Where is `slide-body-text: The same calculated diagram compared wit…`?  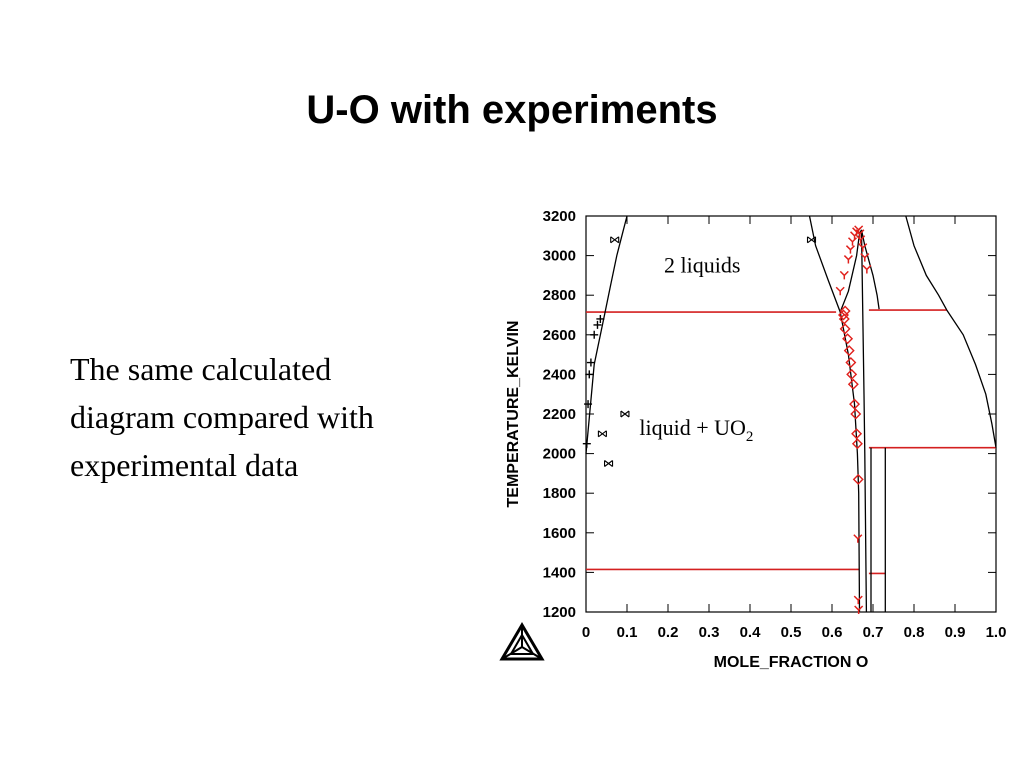
slide-body-text: The same calculated diagram compared wit… is located at coordinates (270, 417).